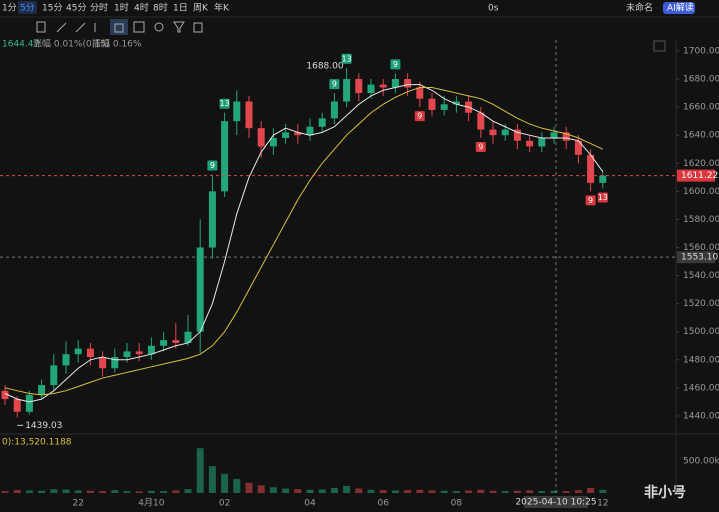 This screenshot has height=512, width=719. I want to click on toolbar-right: 未命名, so click(639, 8).